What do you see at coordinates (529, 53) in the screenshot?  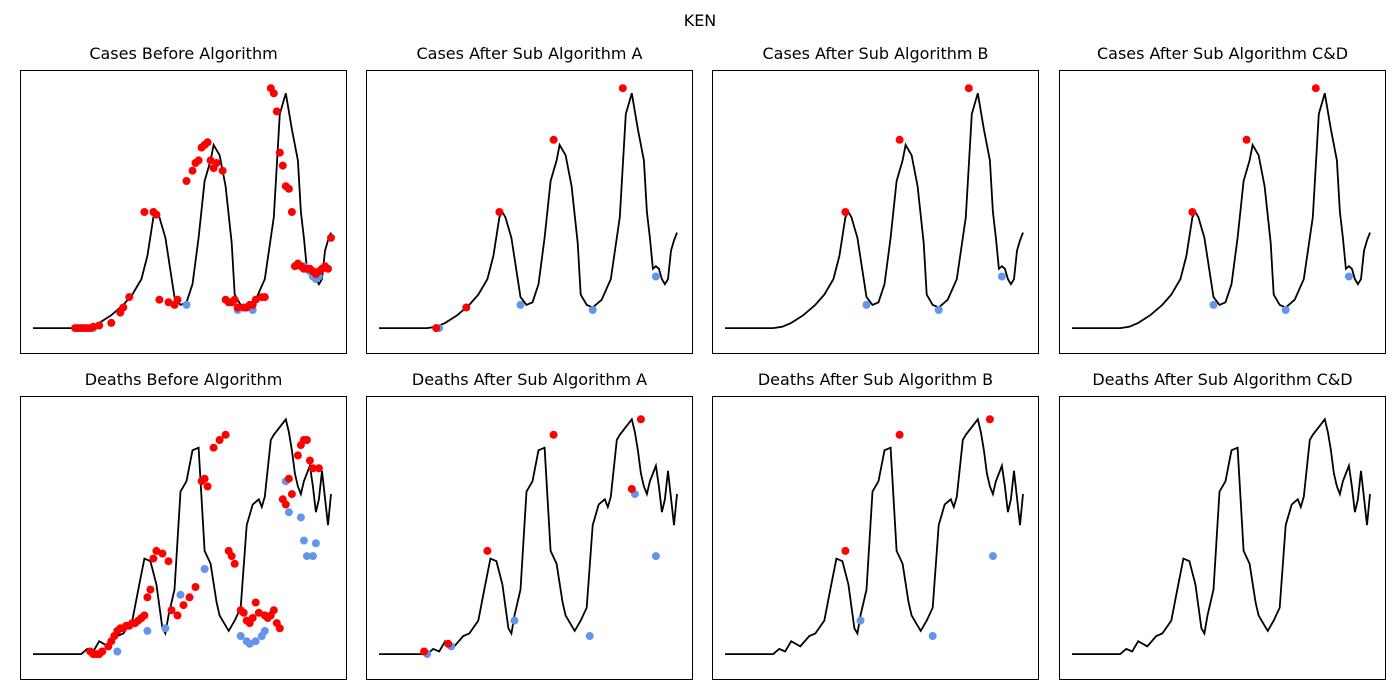 I see `panel-title: Cases After Sub Algorithm A` at bounding box center [529, 53].